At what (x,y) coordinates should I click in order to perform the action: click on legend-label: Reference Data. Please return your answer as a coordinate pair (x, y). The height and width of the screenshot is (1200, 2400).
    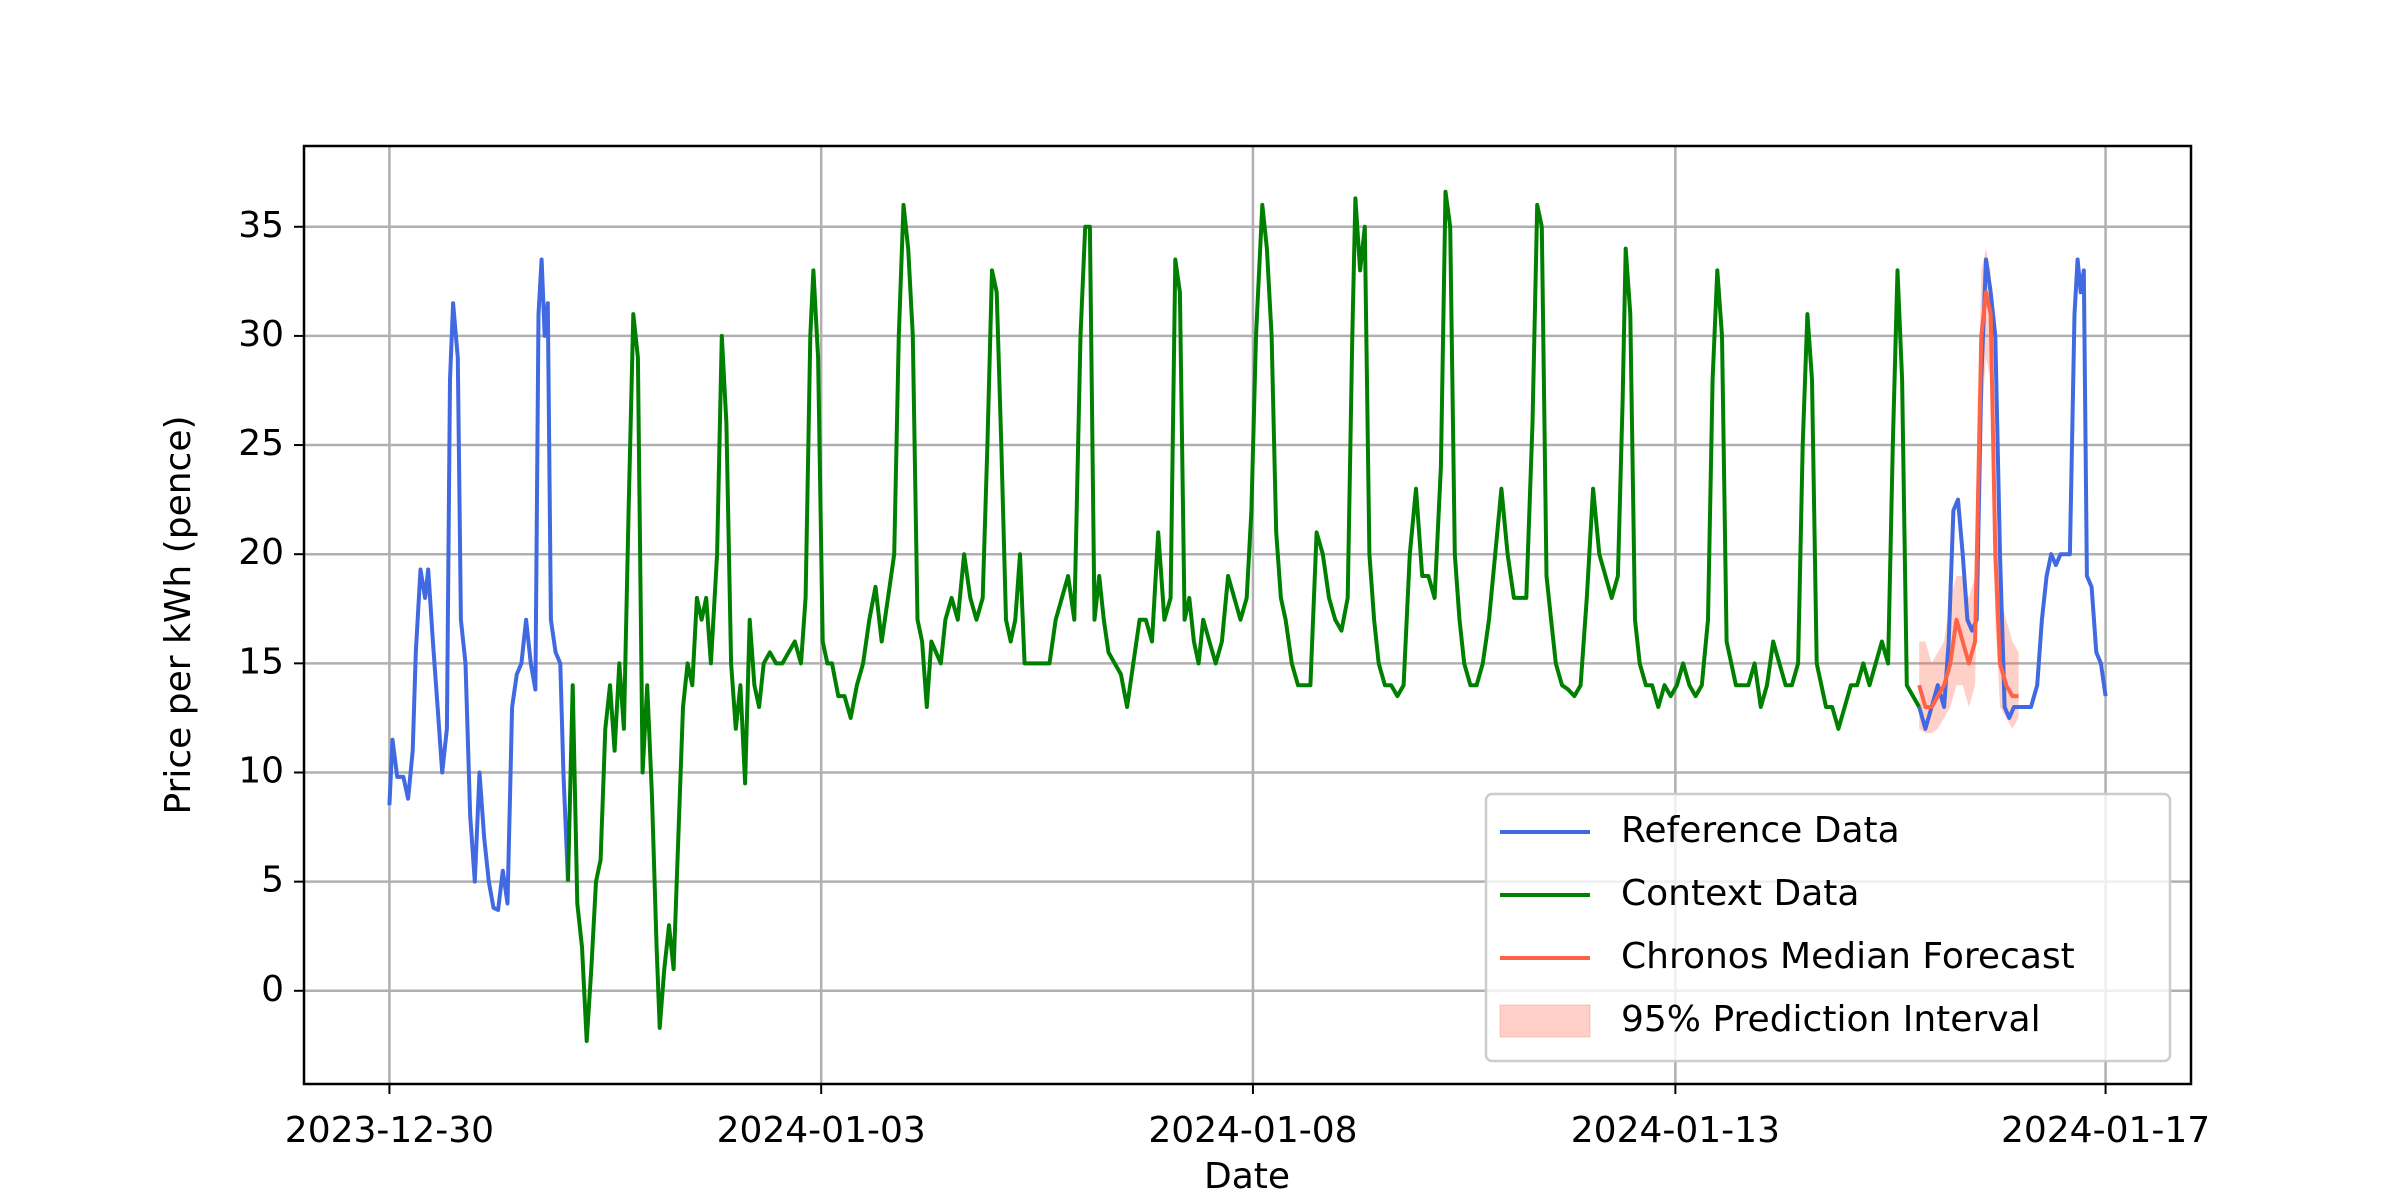
    Looking at the image, I should click on (1760, 830).